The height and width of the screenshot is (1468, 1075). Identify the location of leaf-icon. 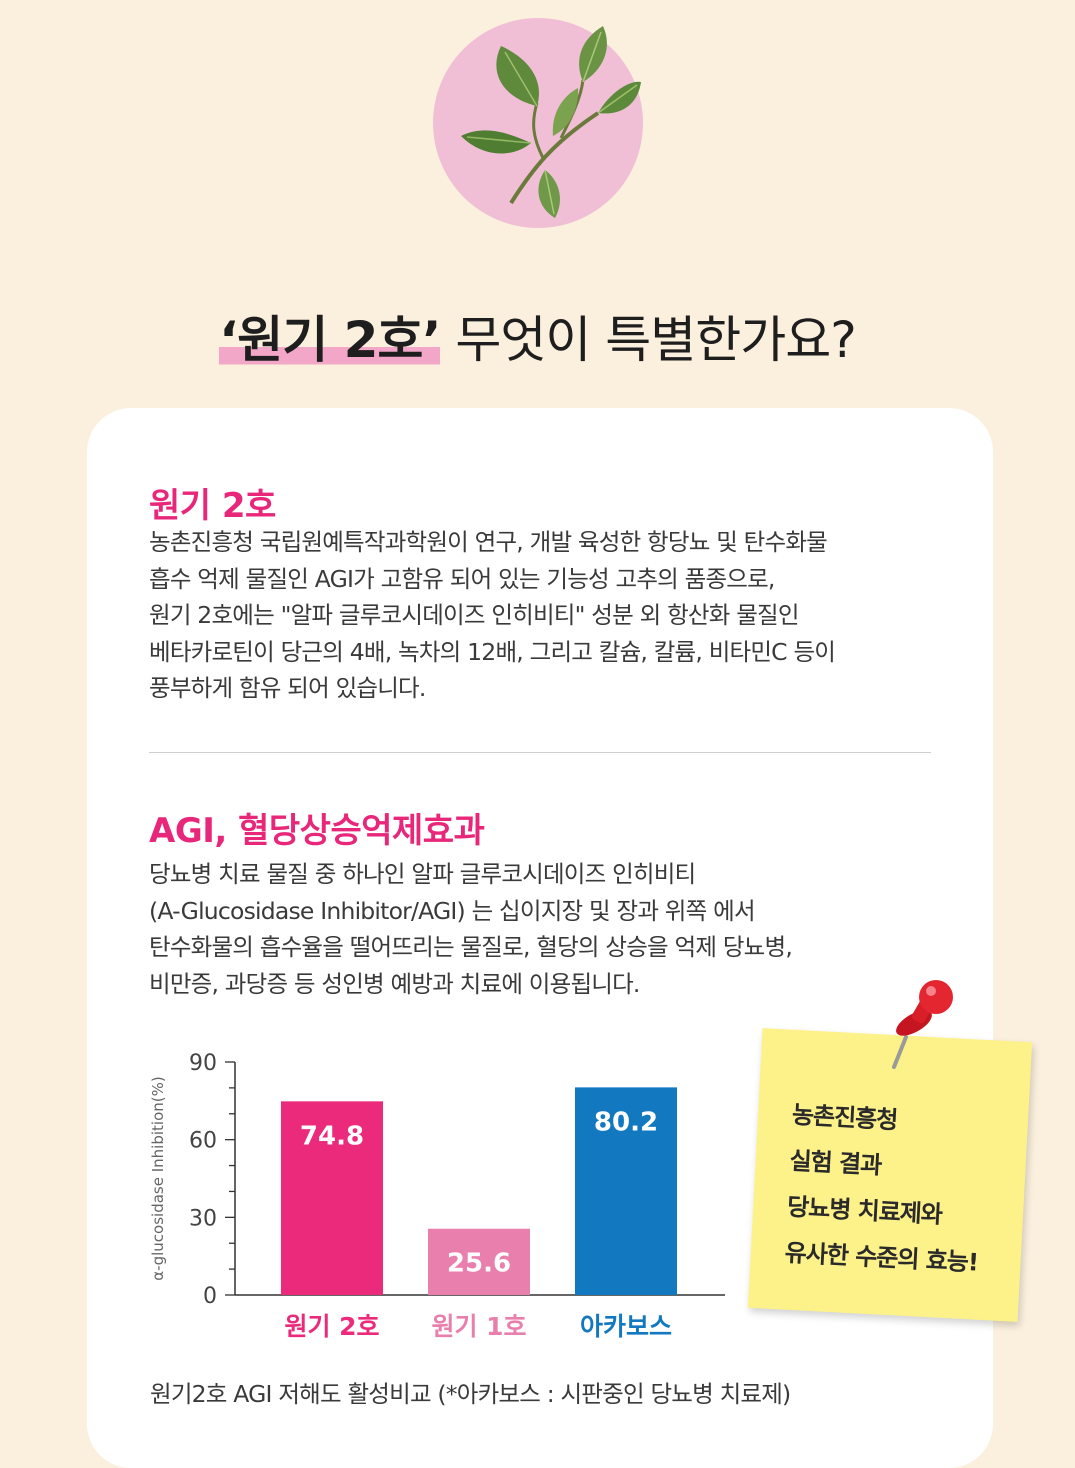
(551, 122).